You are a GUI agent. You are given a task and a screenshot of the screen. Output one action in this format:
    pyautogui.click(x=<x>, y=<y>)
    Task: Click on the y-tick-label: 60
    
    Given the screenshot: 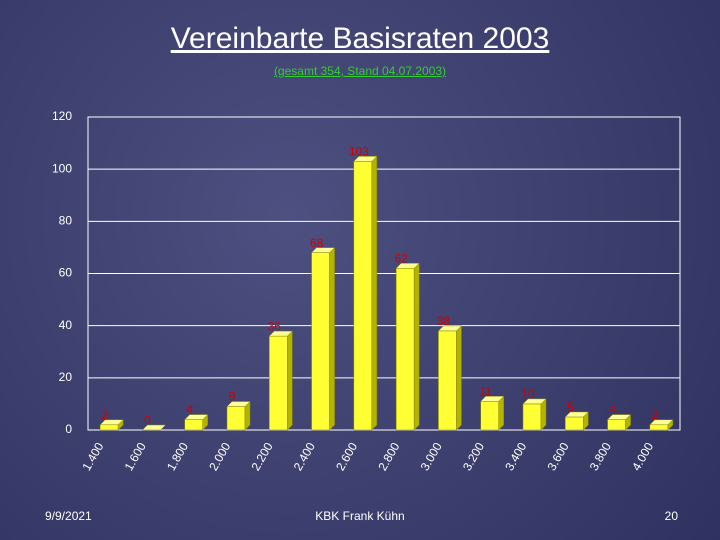 What is the action you would take?
    pyautogui.click(x=66, y=273)
    